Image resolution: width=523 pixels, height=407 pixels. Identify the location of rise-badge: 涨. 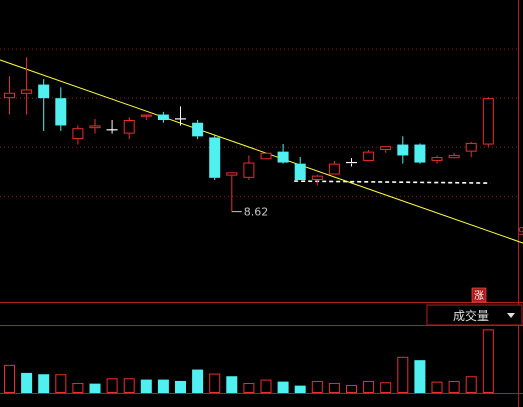
(479, 295).